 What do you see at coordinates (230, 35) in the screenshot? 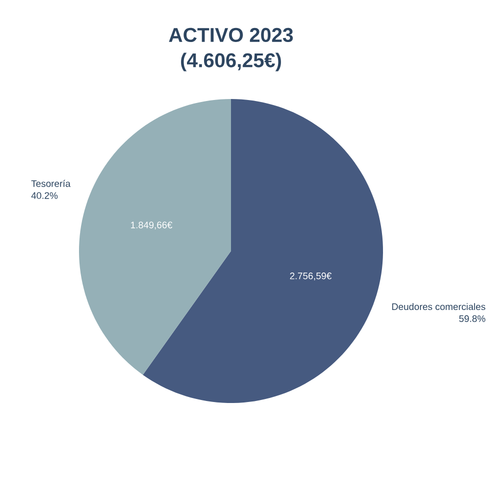
I see `chart-title: ACTIVO 2023` at bounding box center [230, 35].